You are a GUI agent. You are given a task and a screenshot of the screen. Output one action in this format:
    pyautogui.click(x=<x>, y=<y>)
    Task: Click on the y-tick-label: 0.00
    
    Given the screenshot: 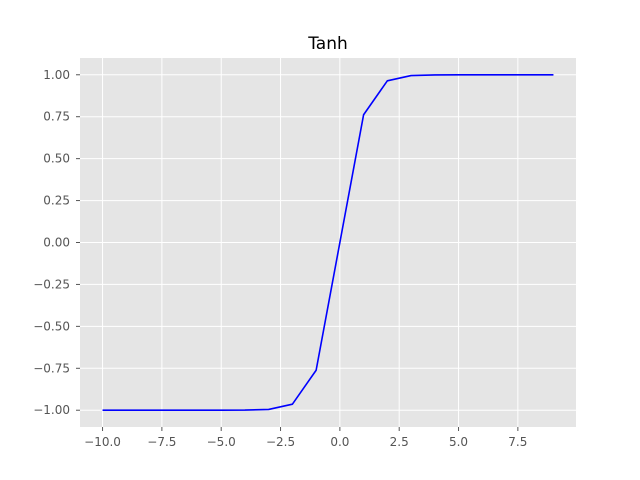 What is the action you would take?
    pyautogui.click(x=56, y=243)
    